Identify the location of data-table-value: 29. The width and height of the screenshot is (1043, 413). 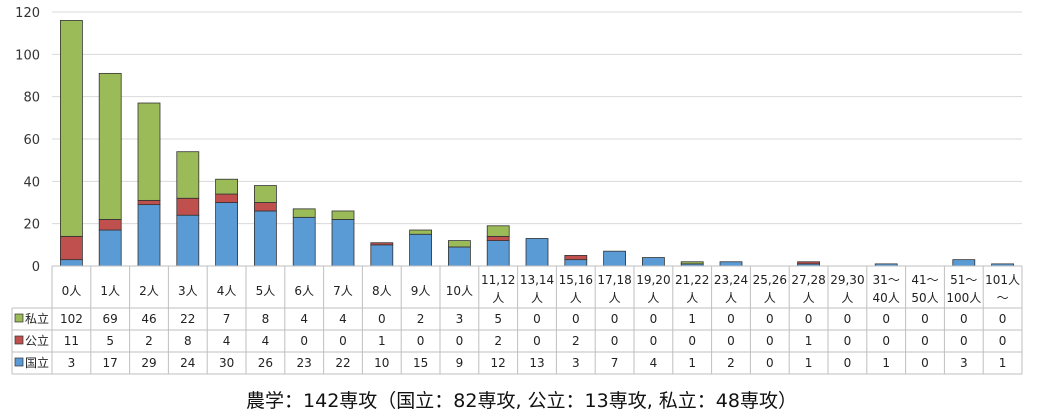
(148, 363).